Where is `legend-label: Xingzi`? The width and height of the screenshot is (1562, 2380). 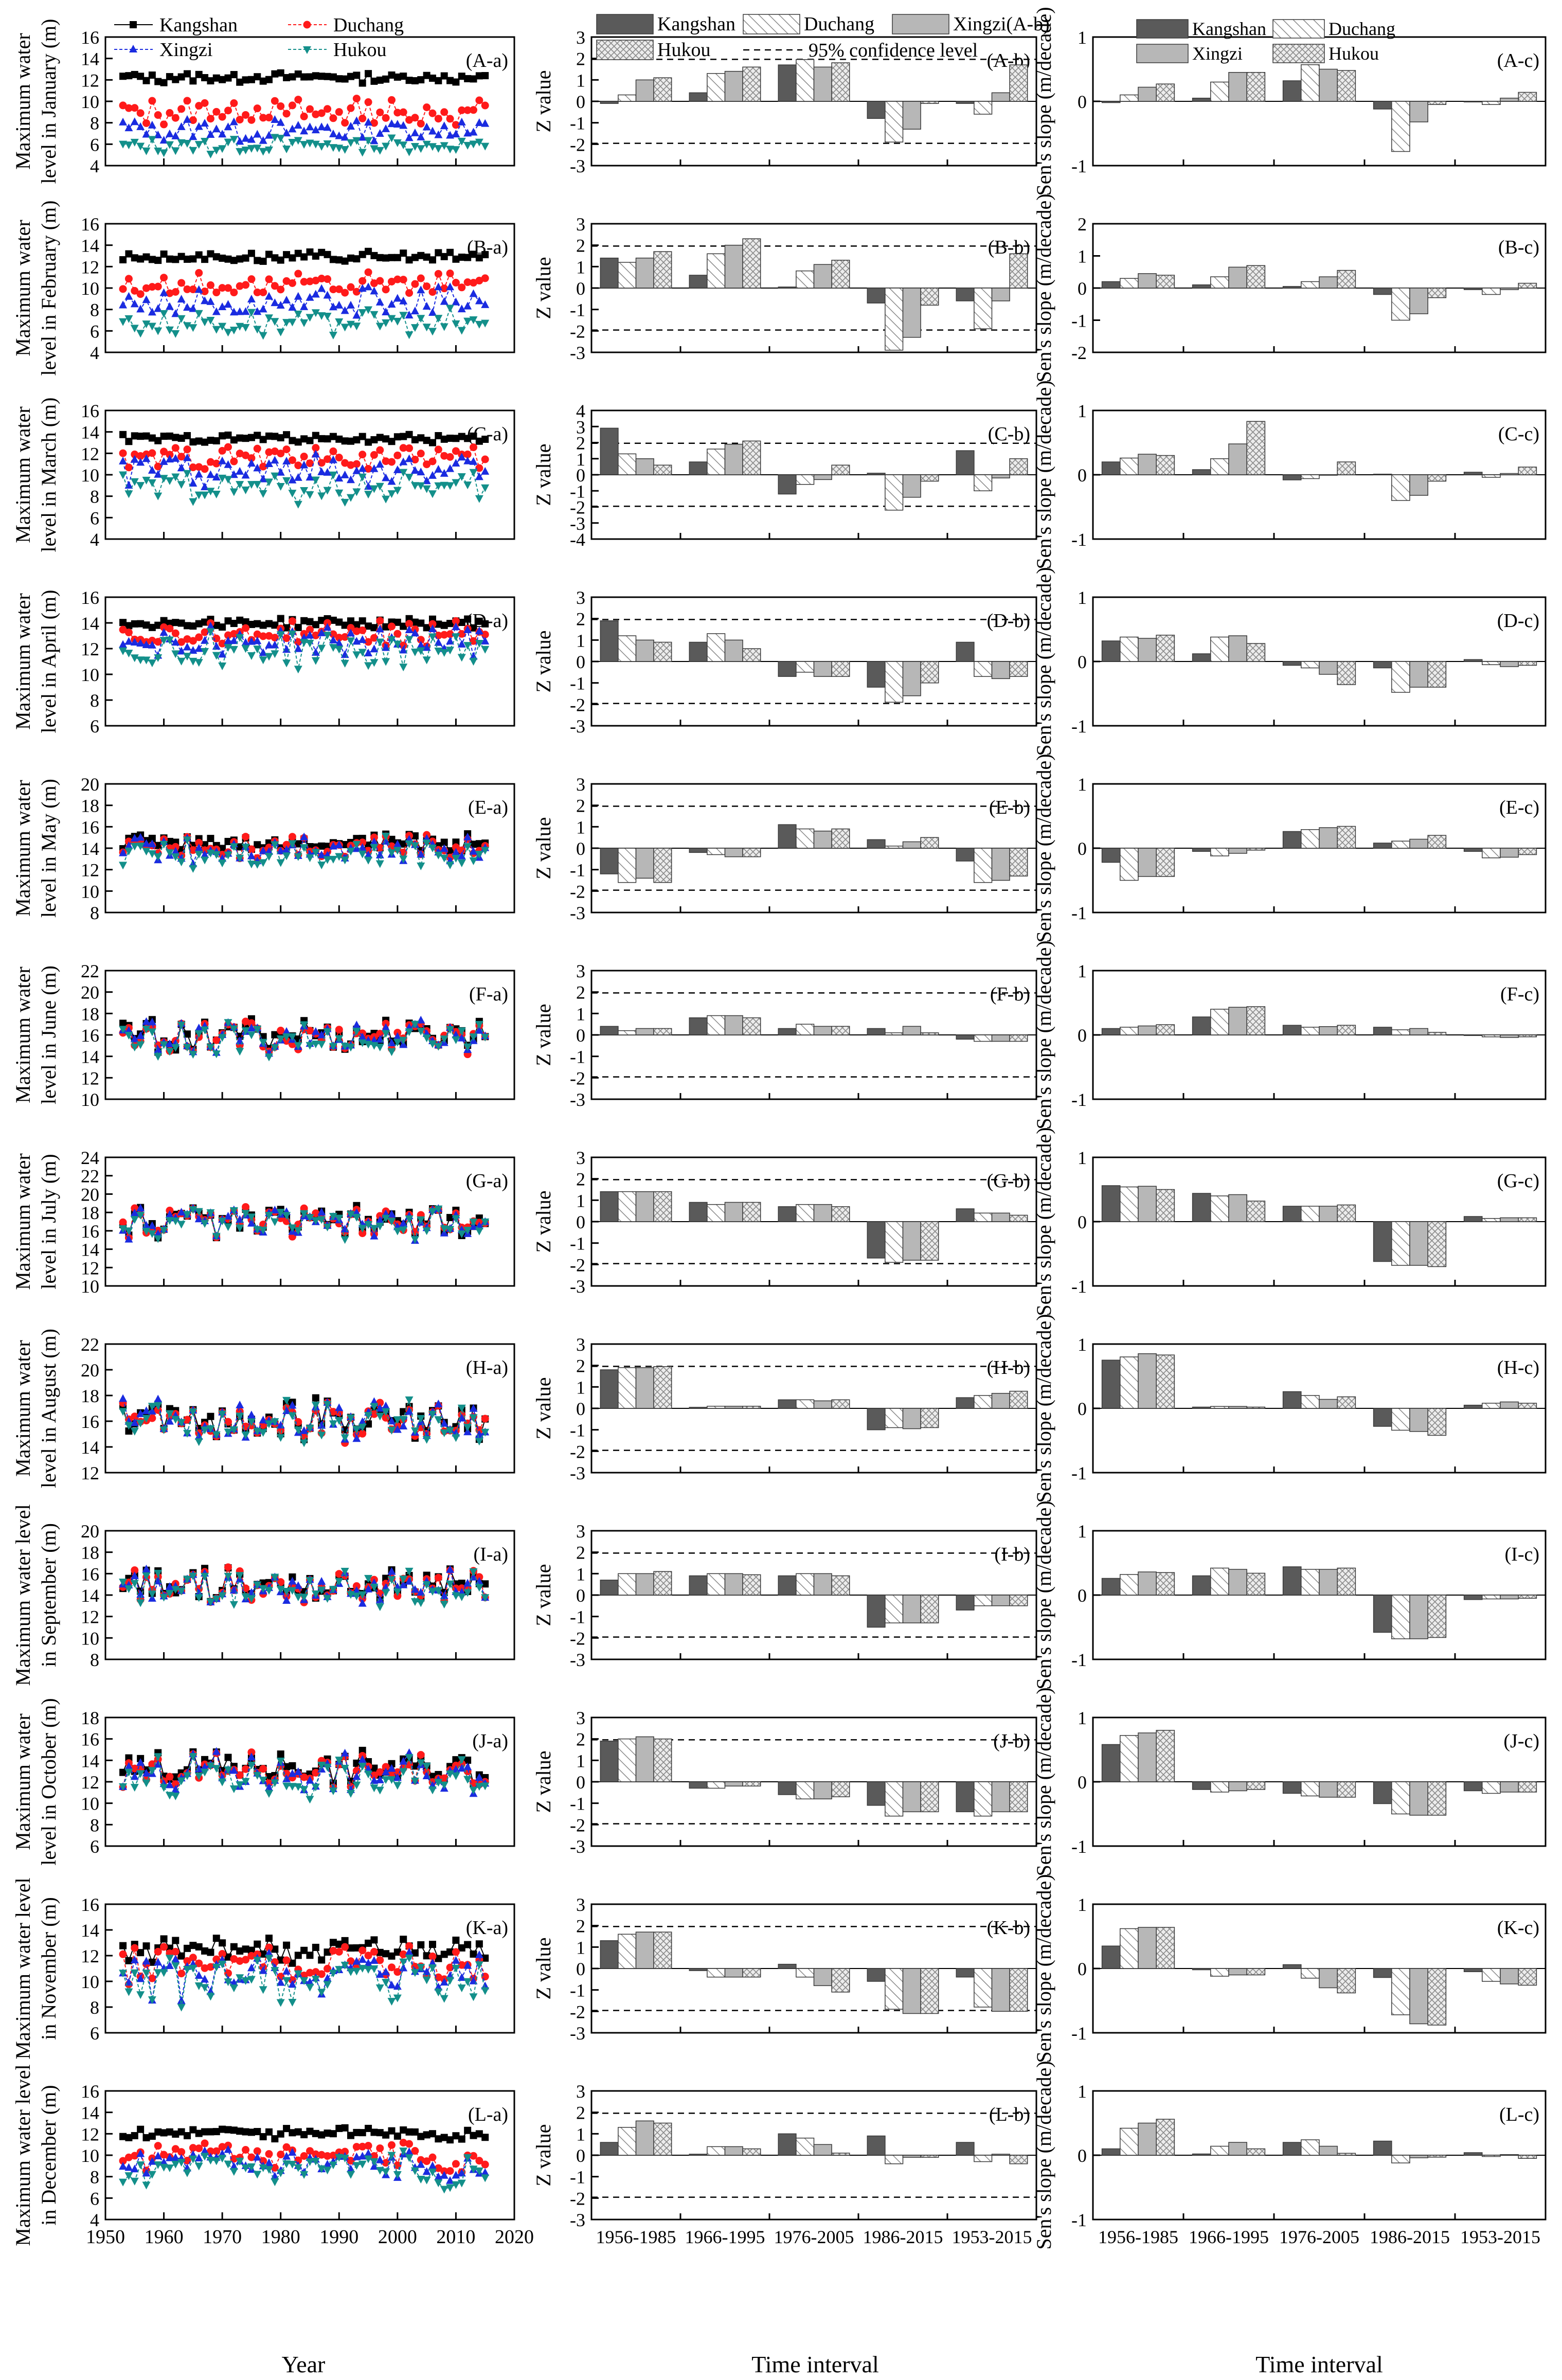
legend-label: Xingzi is located at coordinates (1217, 54).